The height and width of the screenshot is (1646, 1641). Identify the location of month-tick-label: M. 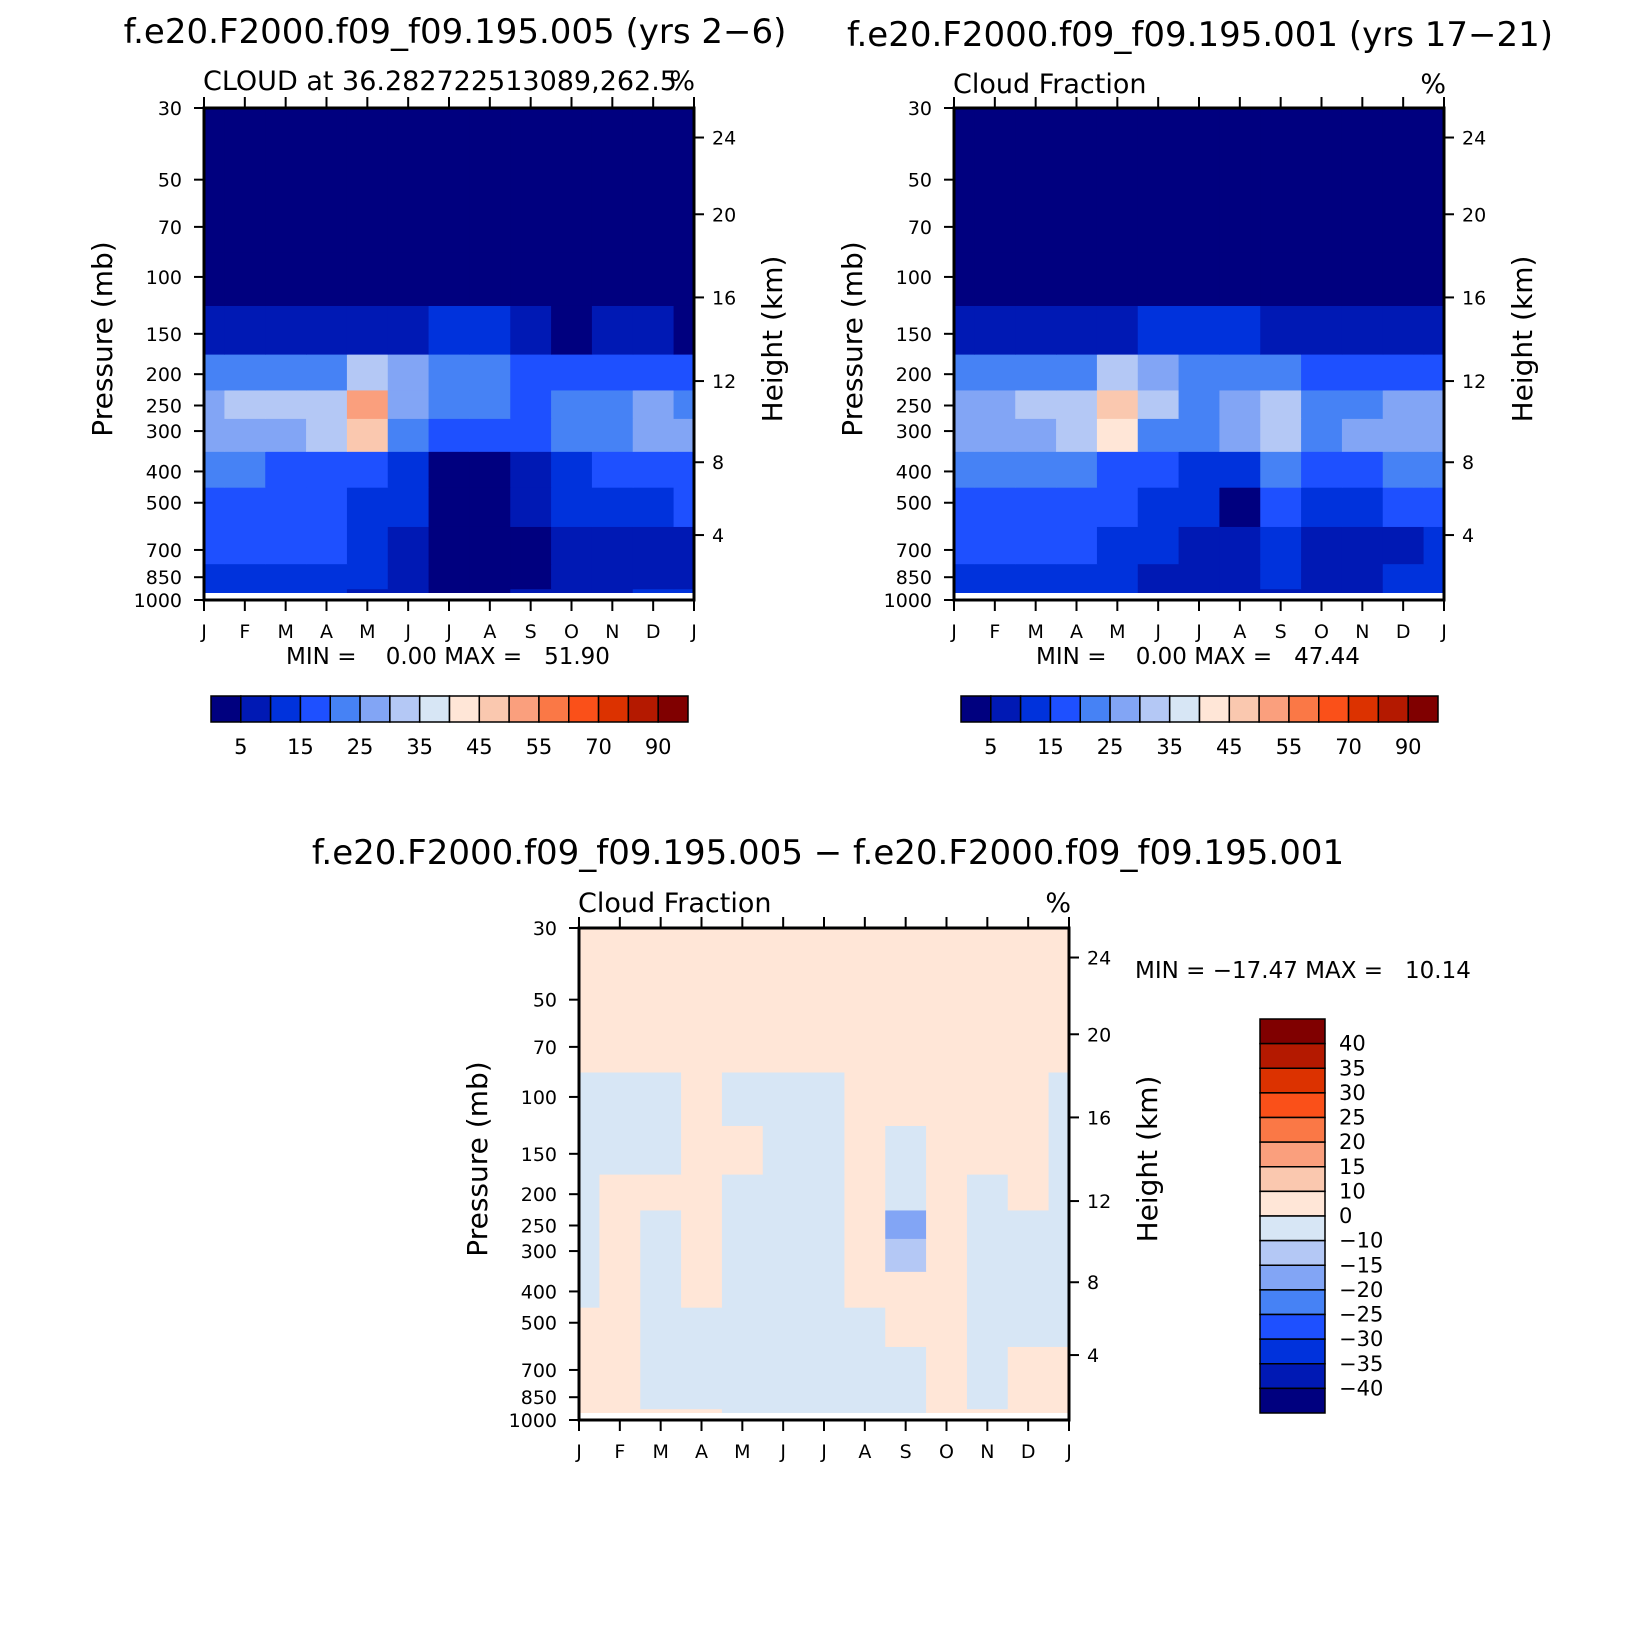
(1117, 632).